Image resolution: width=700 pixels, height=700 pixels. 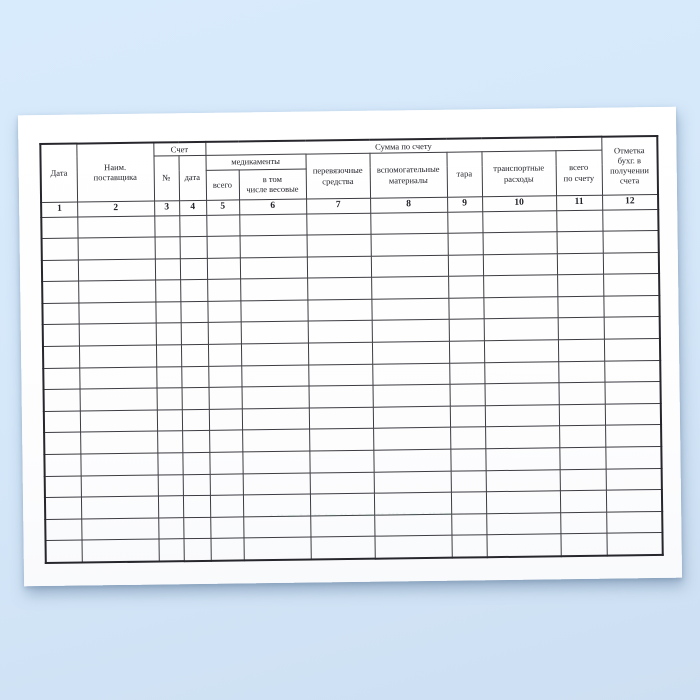 What do you see at coordinates (59, 209) in the screenshot?
I see `column-number: 1` at bounding box center [59, 209].